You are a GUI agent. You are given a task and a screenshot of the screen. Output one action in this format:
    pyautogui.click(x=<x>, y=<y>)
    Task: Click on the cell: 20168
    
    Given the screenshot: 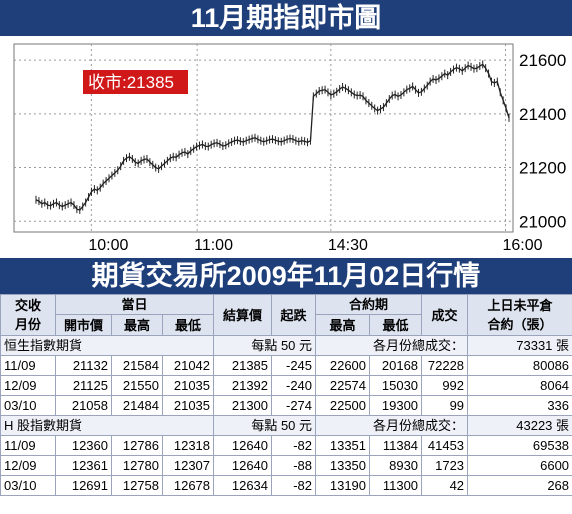 What is the action you would take?
    pyautogui.click(x=396, y=365)
    